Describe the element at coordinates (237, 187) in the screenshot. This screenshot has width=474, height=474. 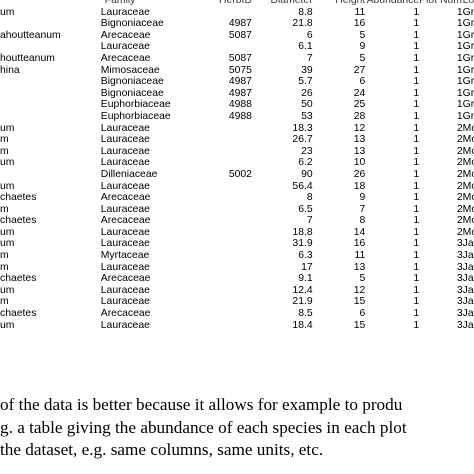
I see `table-row: um Lauraceae 56.4 18 1 2Mont F` at that location.